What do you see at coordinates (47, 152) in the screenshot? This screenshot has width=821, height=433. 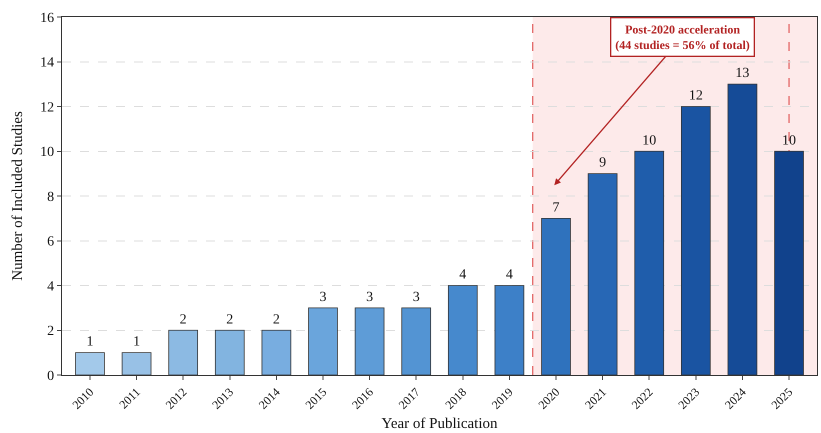 I see `y-tick-label: 10` at bounding box center [47, 152].